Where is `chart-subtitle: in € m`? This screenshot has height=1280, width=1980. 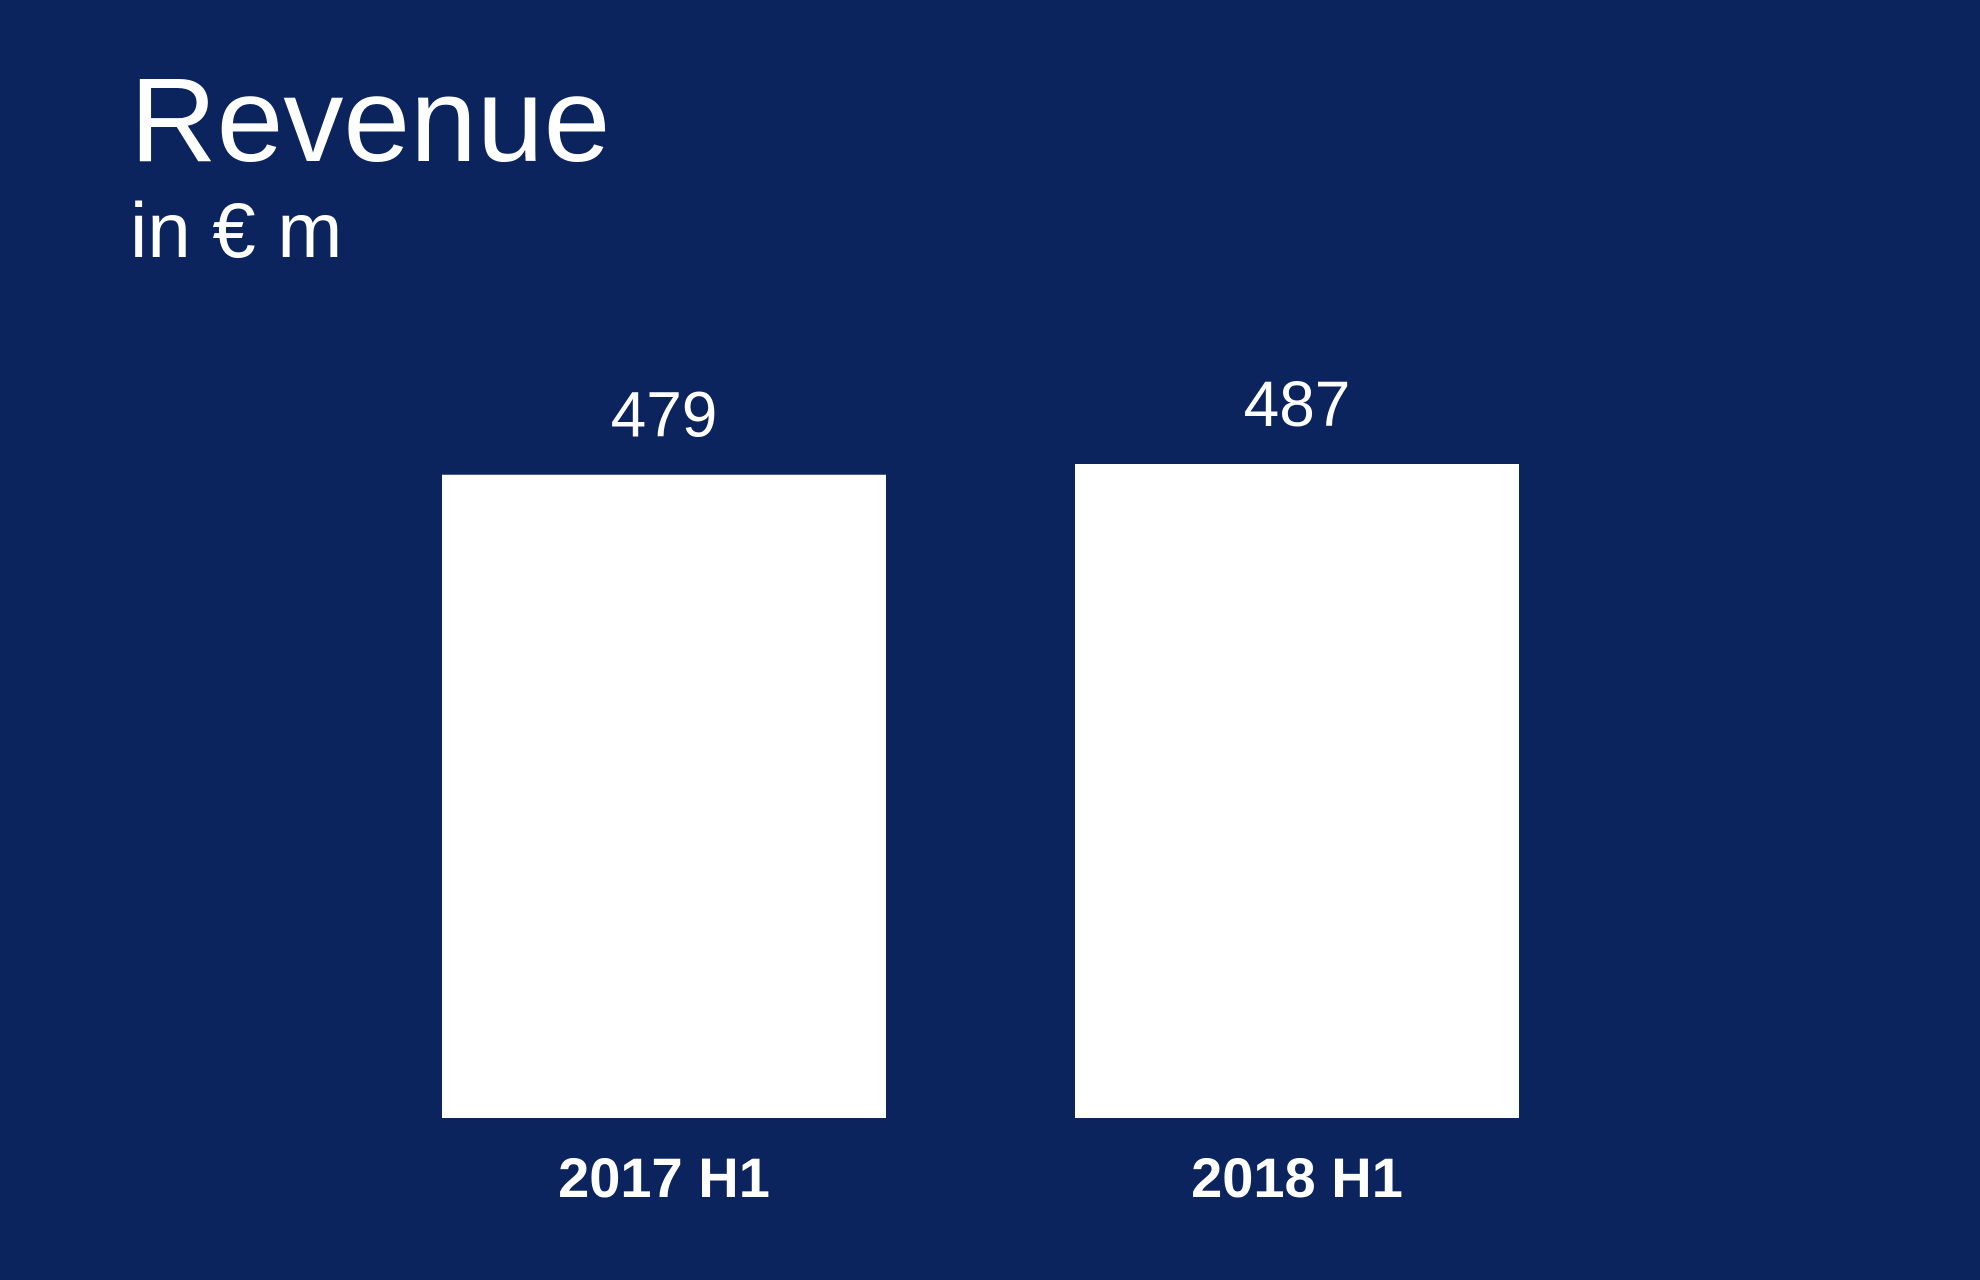
chart-subtitle: in € m is located at coordinates (236, 230).